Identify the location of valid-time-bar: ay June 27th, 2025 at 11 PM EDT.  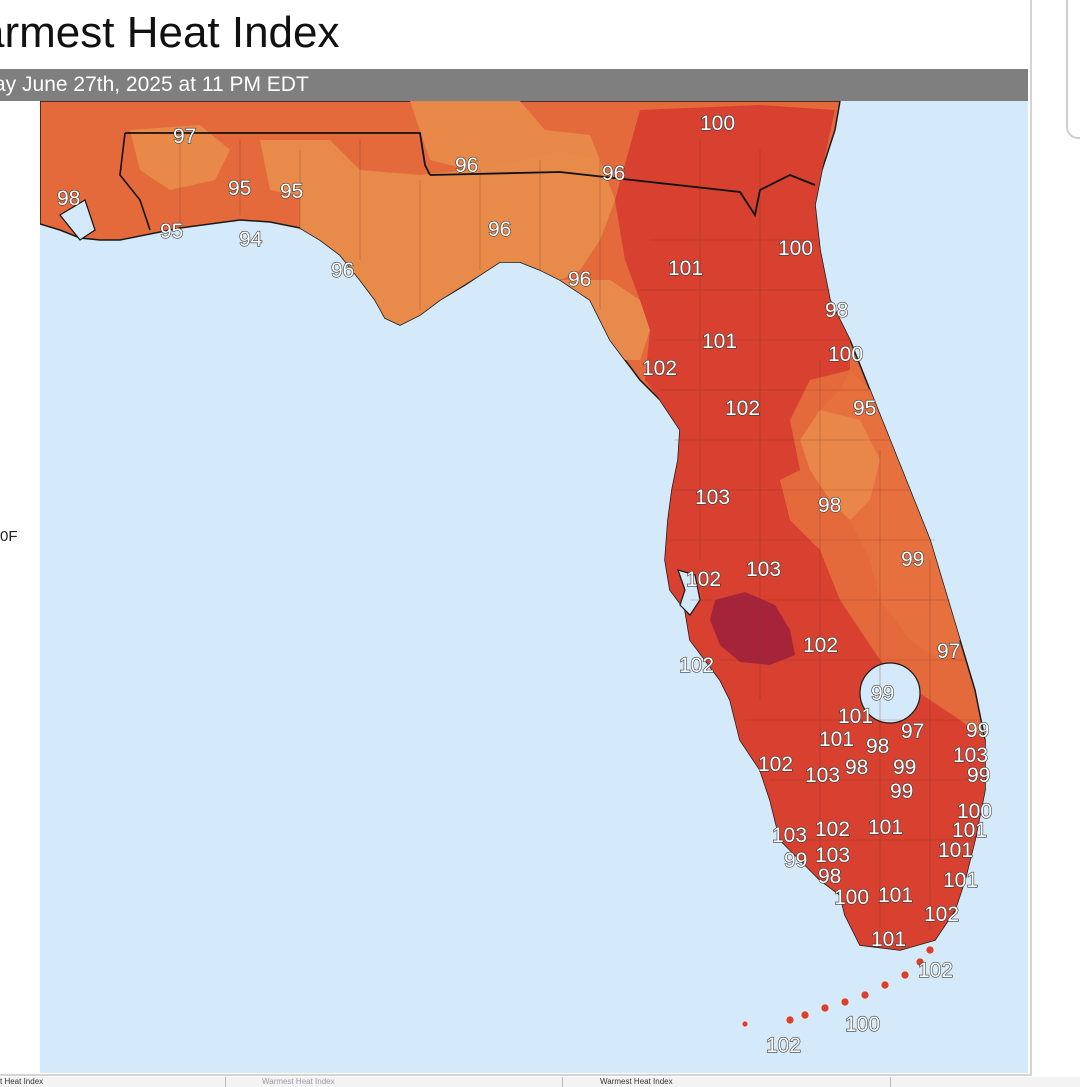
(514, 85).